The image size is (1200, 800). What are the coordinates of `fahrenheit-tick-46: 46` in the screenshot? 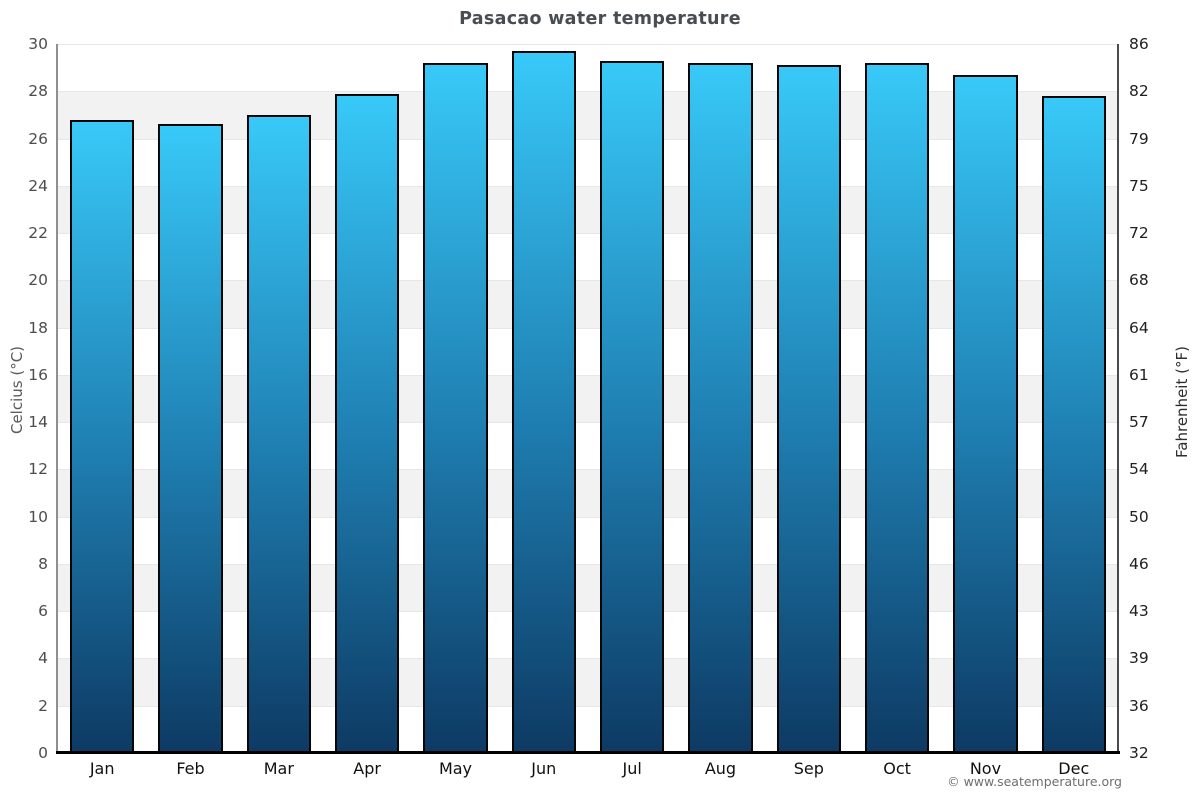 It's located at (1139, 563).